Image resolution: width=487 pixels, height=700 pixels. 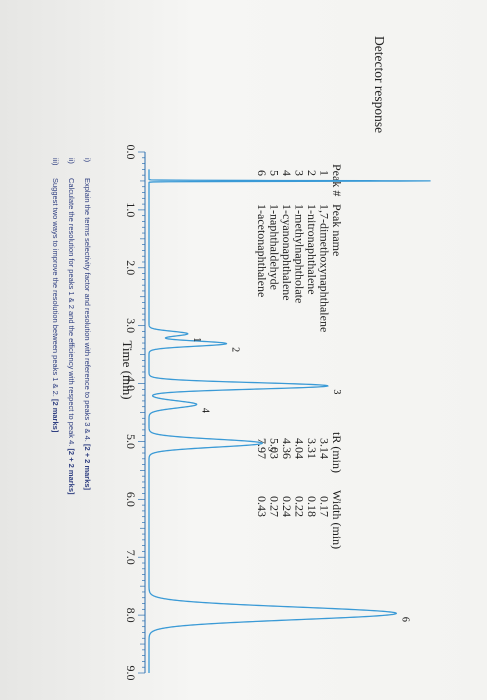 I want to click on table-cell: 1-methylnaphtholate, so click(x=300, y=253).